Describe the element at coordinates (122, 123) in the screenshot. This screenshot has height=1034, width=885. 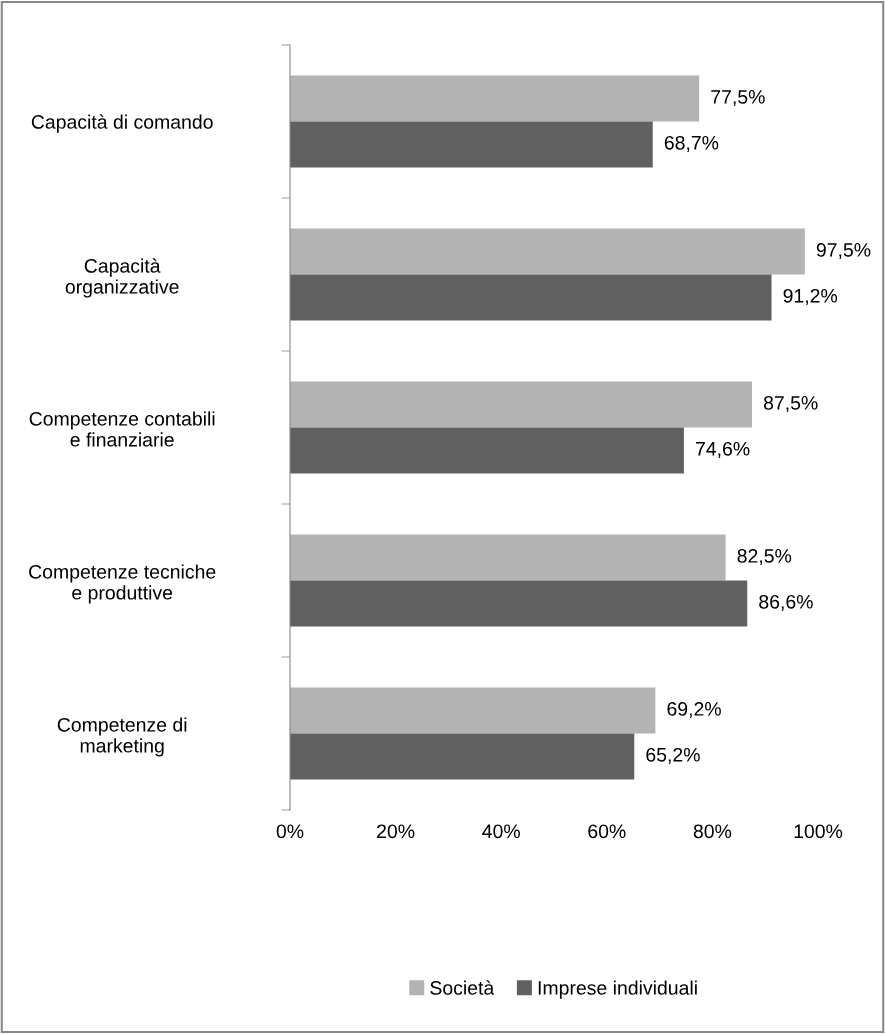
I see `y-tick-label: Capacità di comando` at that location.